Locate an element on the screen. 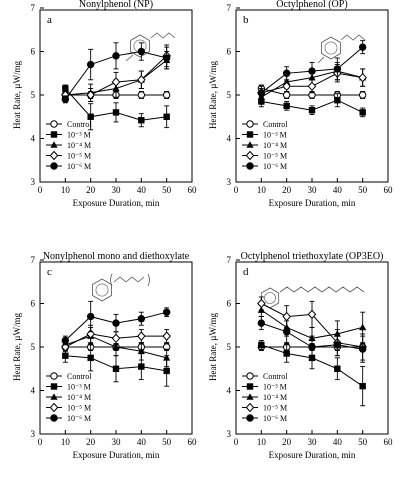  panel-letter: d is located at coordinates (246, 272).